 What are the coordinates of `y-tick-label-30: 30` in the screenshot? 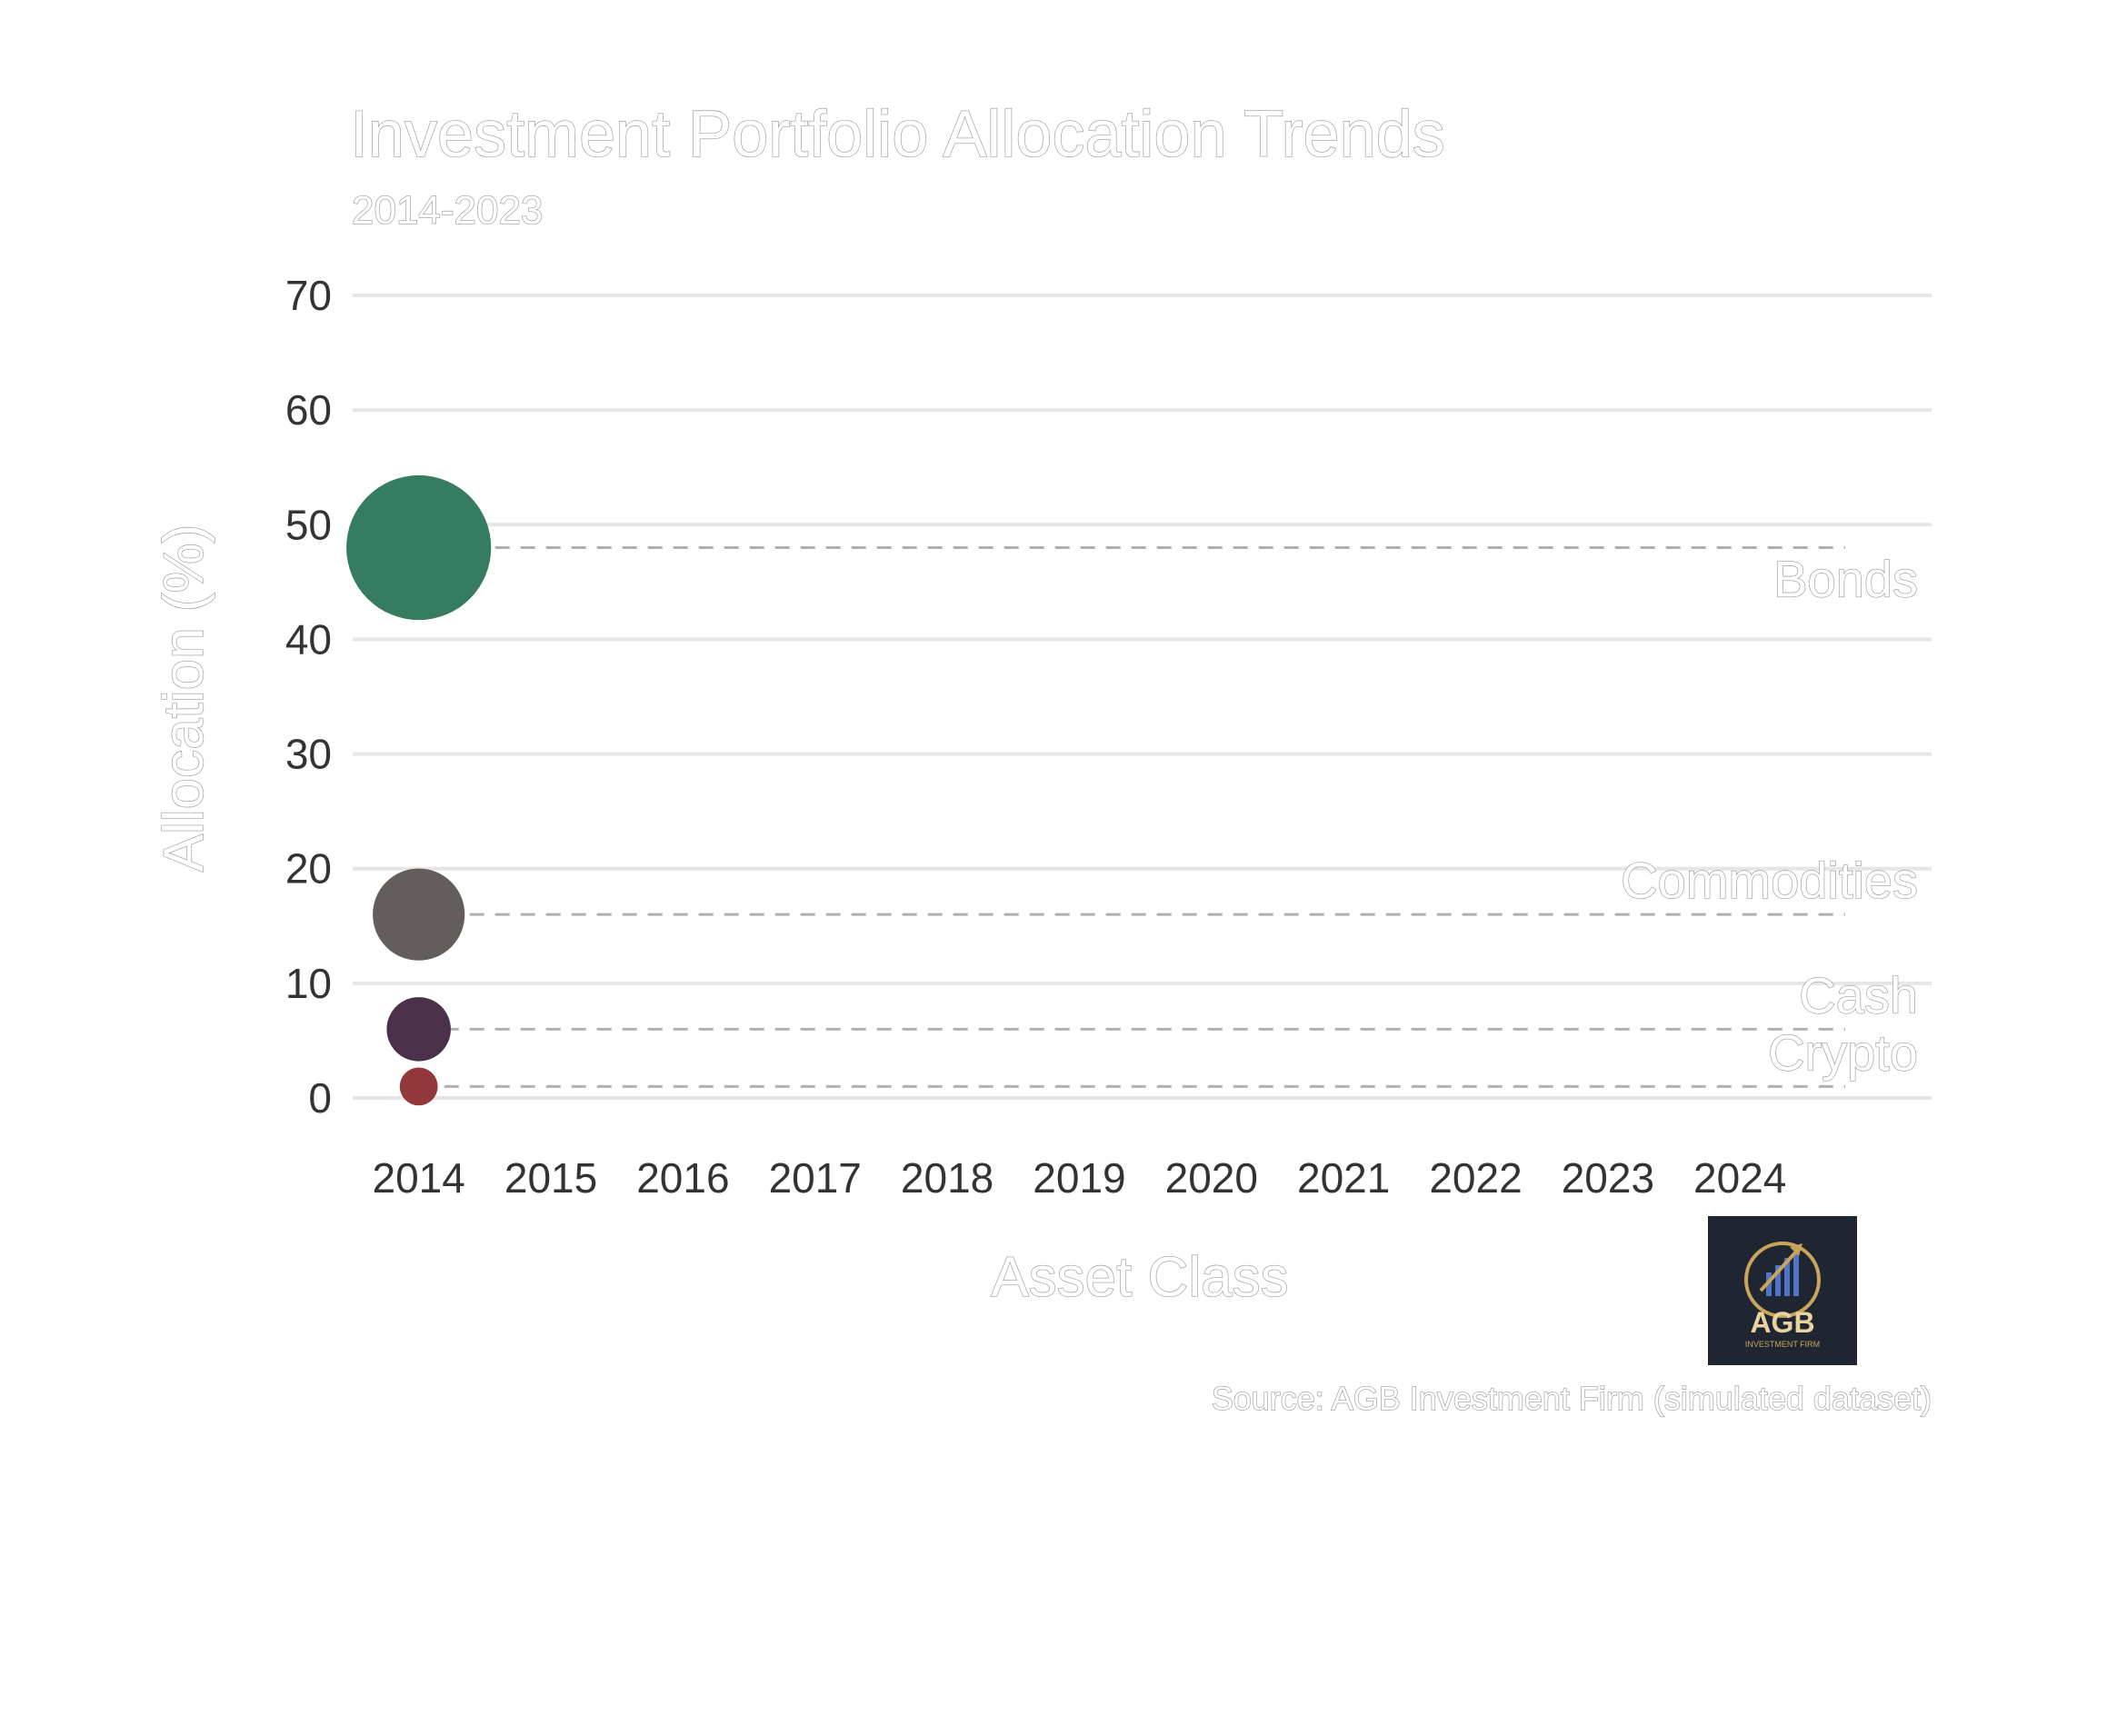 It's located at (308, 755).